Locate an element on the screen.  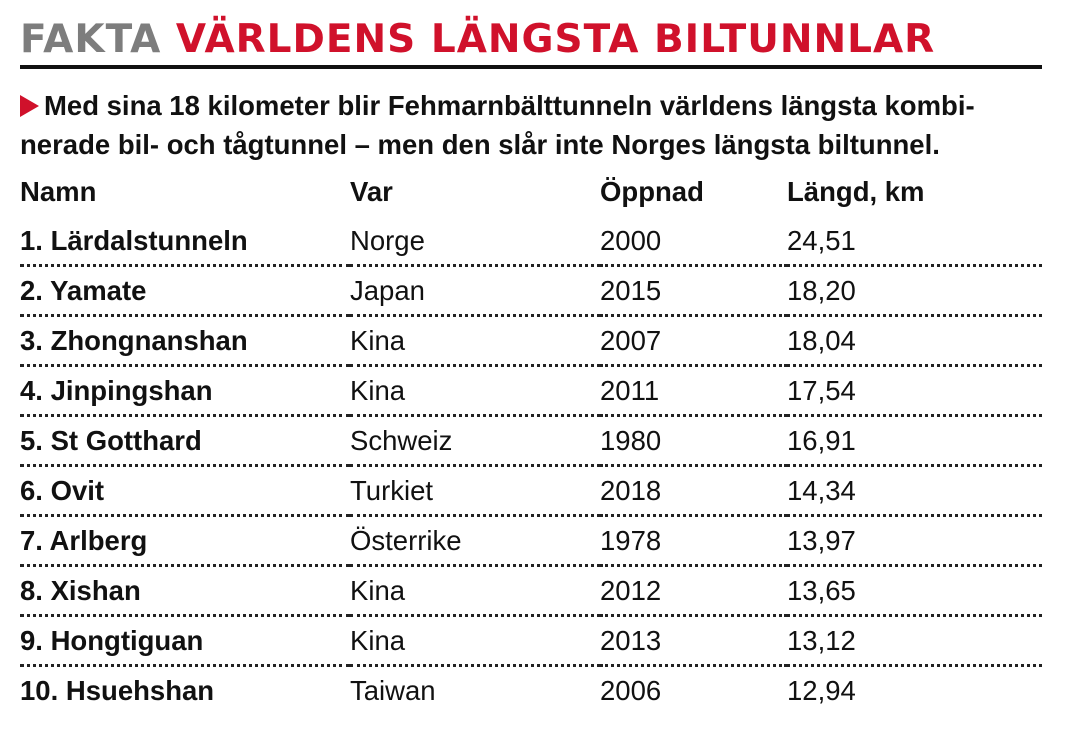
table-row: 6. Ovit Turkiet 2018 14,34 is located at coordinates (531, 491).